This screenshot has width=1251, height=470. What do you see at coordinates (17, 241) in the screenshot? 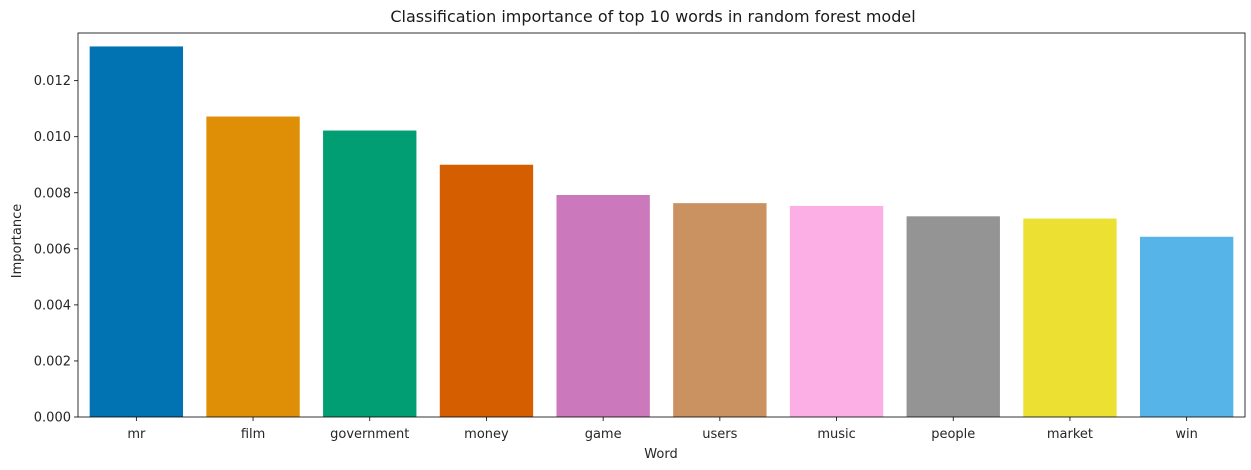
I see `y-axis-title: Importance` at bounding box center [17, 241].